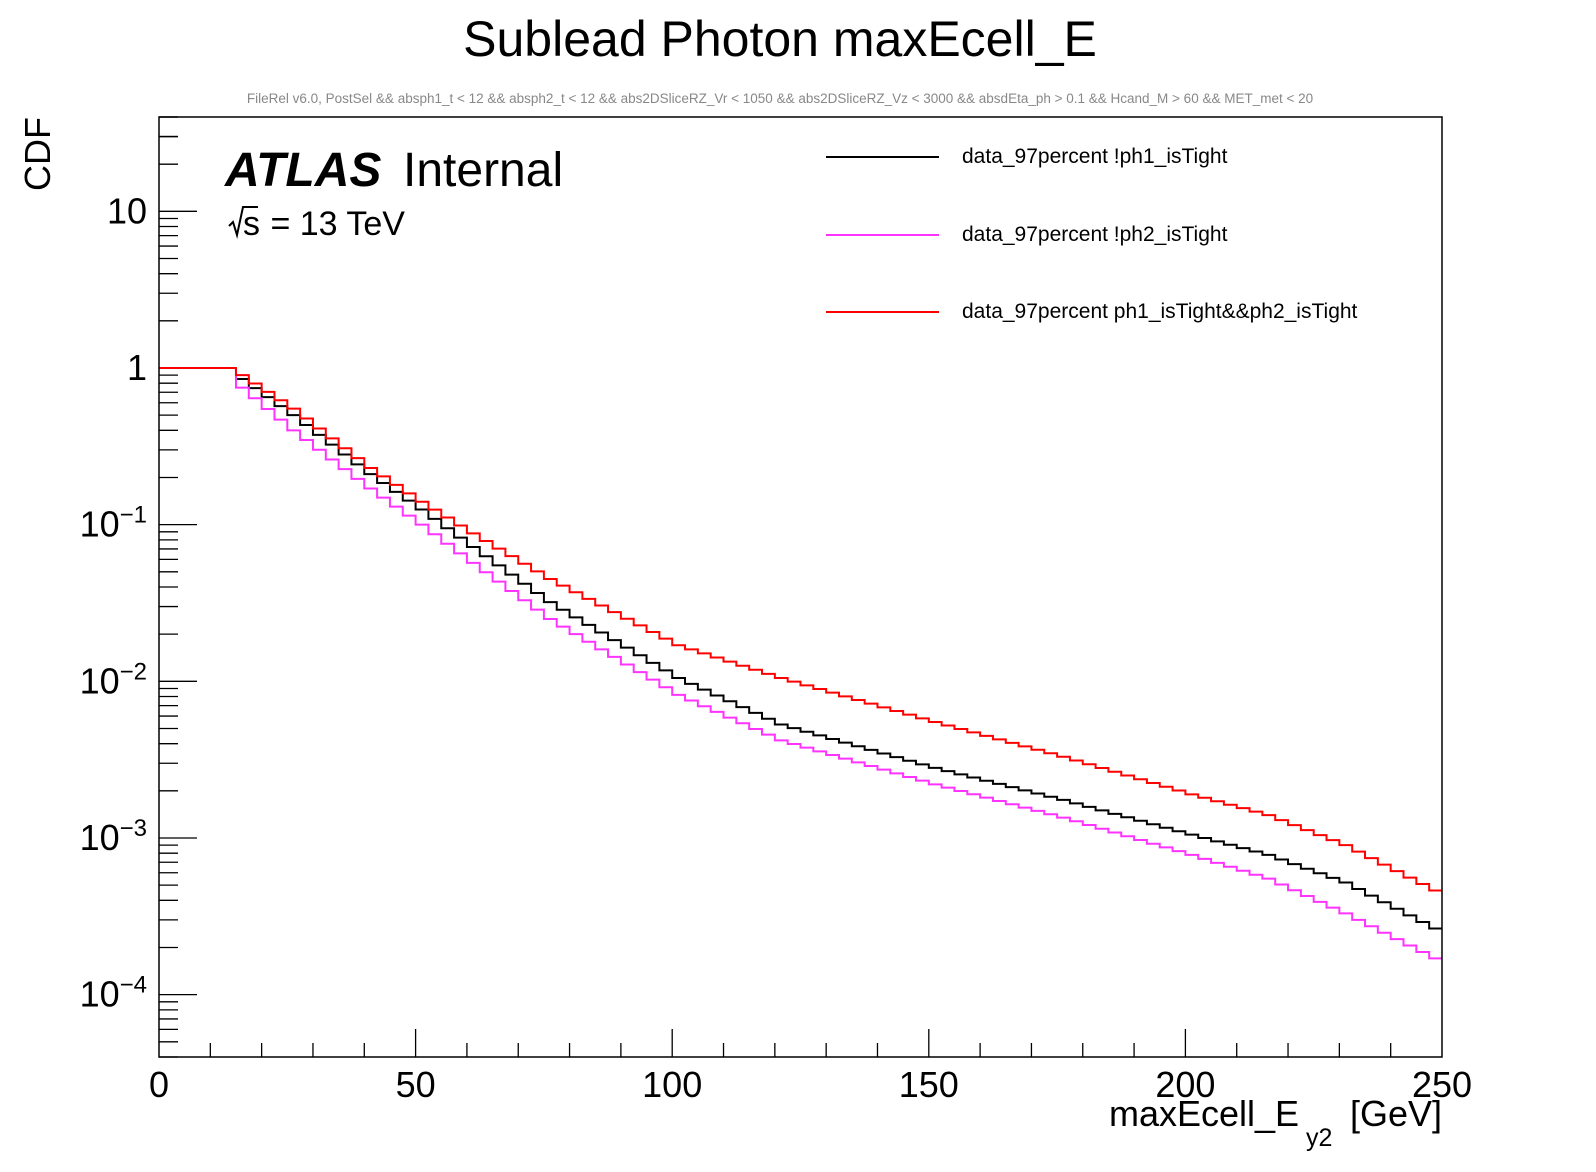 The image size is (1596, 1172). Describe the element at coordinates (113, 836) in the screenshot. I see `y-tick-label: 10⁻³` at that location.